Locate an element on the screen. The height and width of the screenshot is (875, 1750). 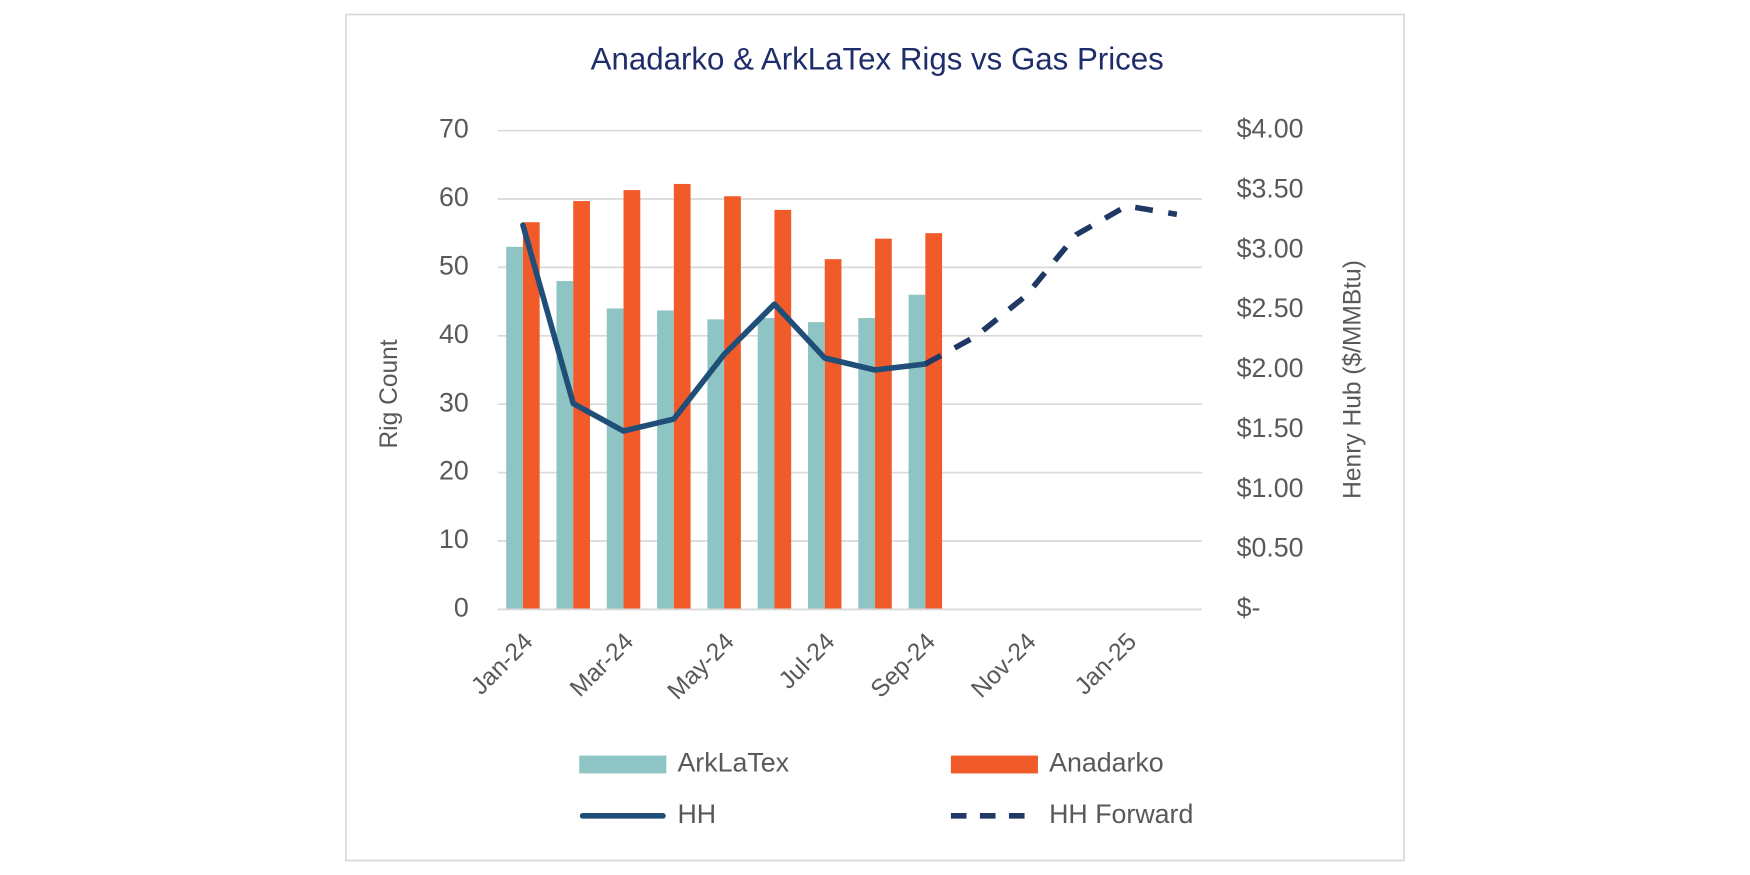
y2-tick-label: $2.00 is located at coordinates (1270, 368).